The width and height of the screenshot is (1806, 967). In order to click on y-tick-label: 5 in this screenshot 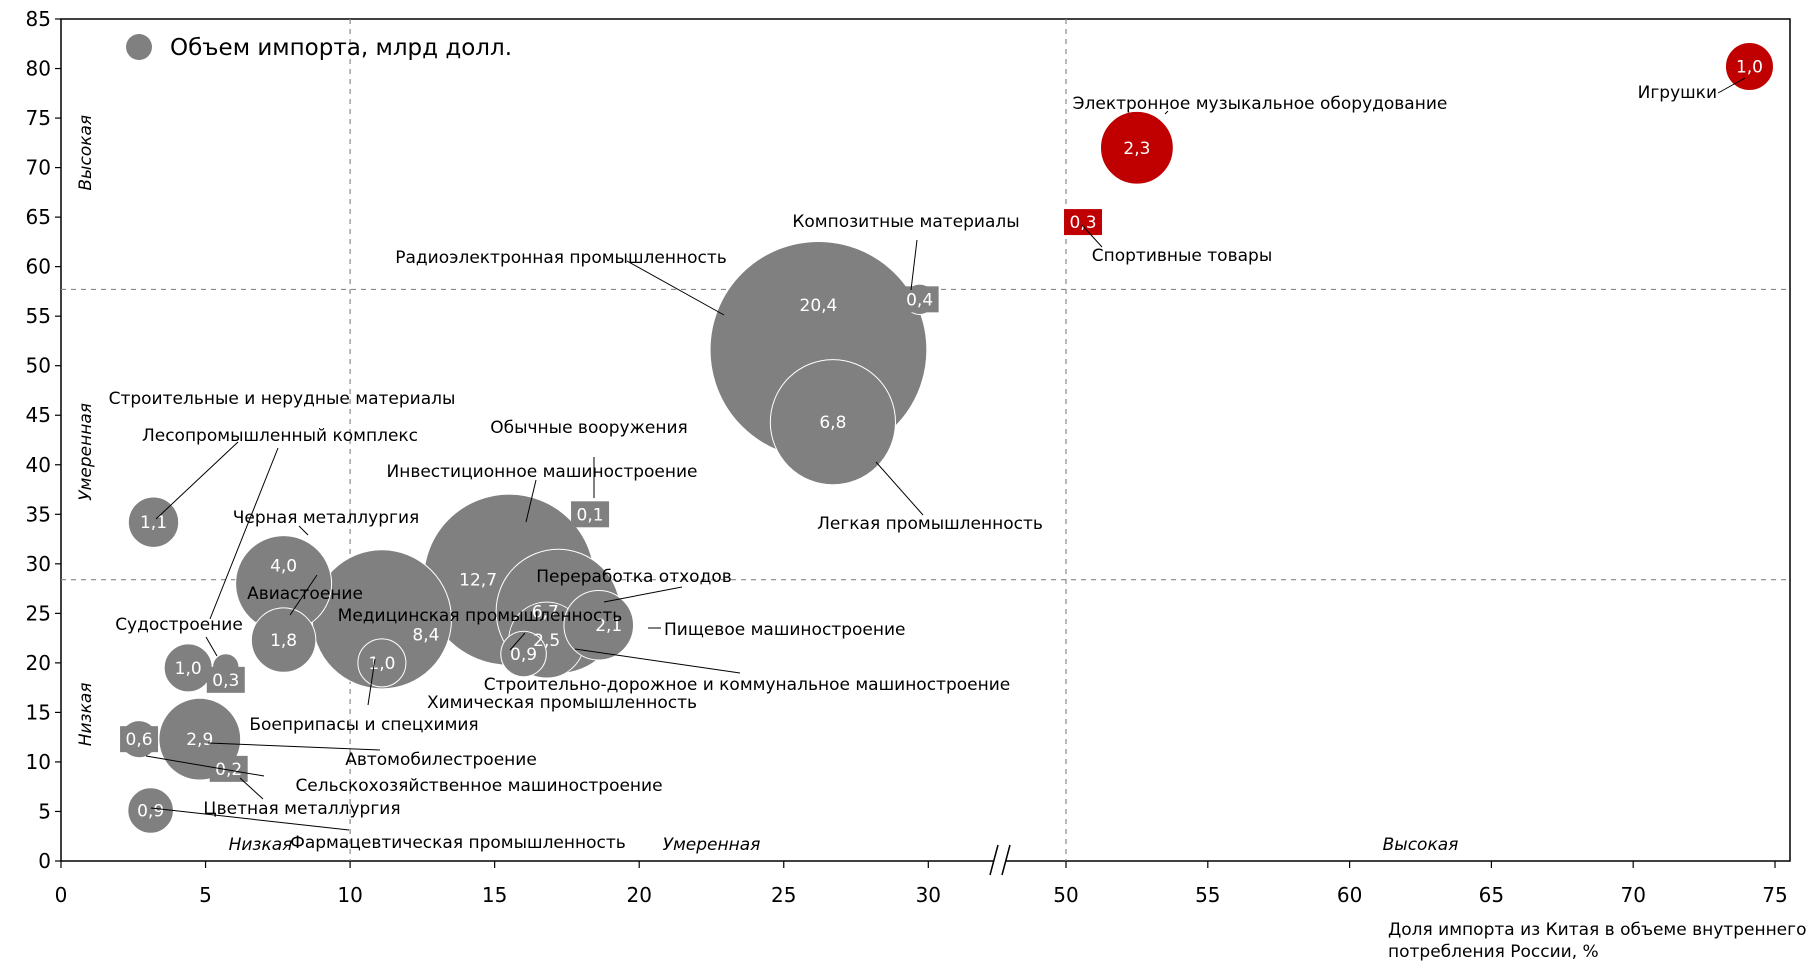, I will do `click(44, 811)`.